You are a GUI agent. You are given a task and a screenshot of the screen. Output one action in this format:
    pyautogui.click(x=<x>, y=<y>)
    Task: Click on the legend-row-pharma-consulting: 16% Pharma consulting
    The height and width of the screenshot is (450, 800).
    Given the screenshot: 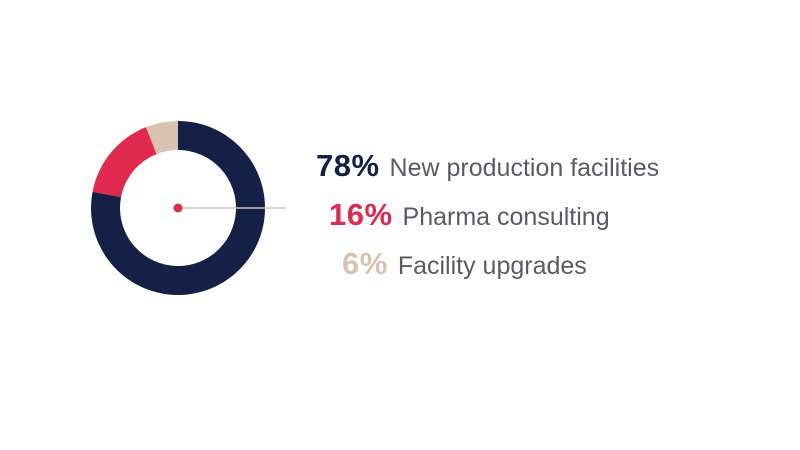 What is the action you would take?
    pyautogui.click(x=469, y=215)
    